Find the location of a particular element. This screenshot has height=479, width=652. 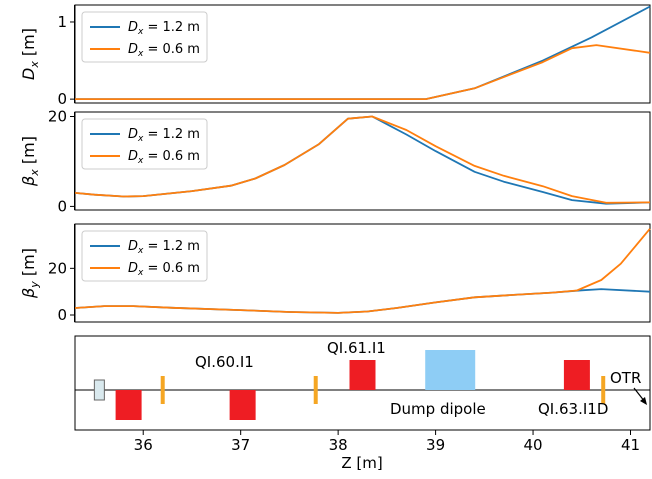

label-otr: OTR is located at coordinates (625, 378).